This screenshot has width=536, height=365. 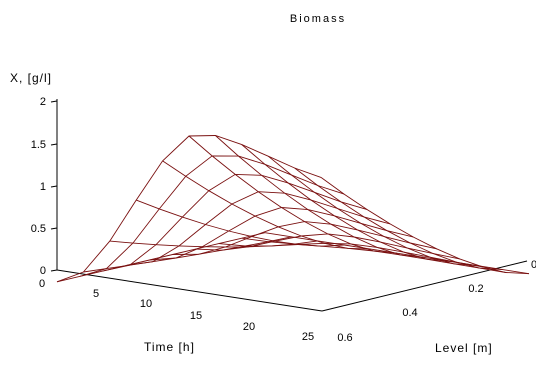 What do you see at coordinates (96, 294) in the screenshot?
I see `time-tick-label: 5` at bounding box center [96, 294].